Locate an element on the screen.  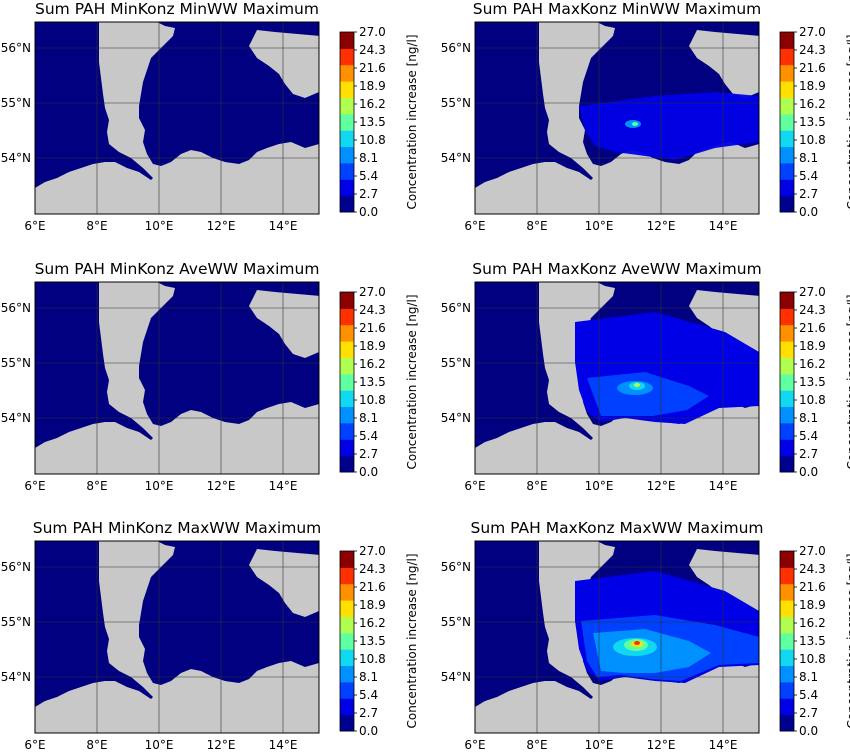
colorbar-tick-label: 27.0 is located at coordinates (372, 551).